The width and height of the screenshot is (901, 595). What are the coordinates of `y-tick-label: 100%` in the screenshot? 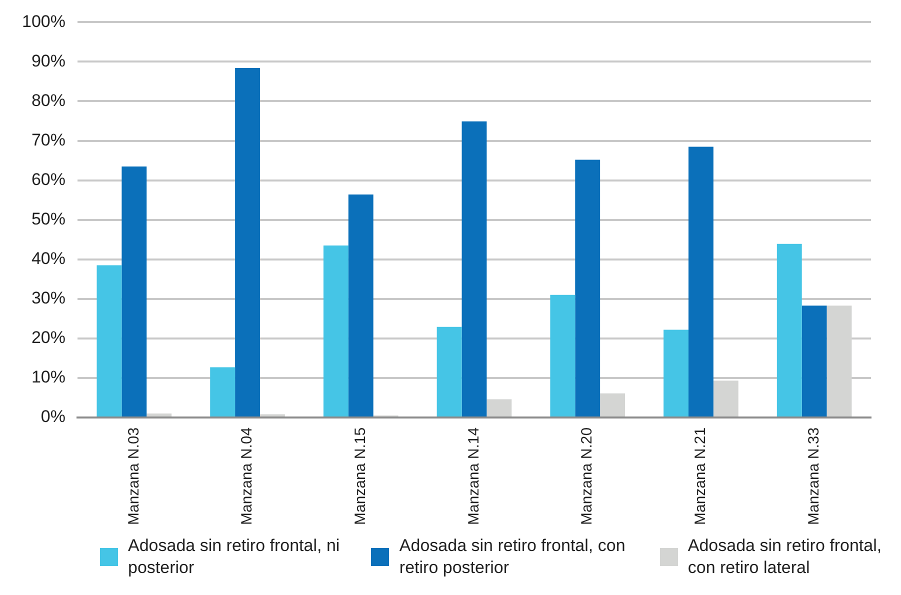 It's located at (44, 21).